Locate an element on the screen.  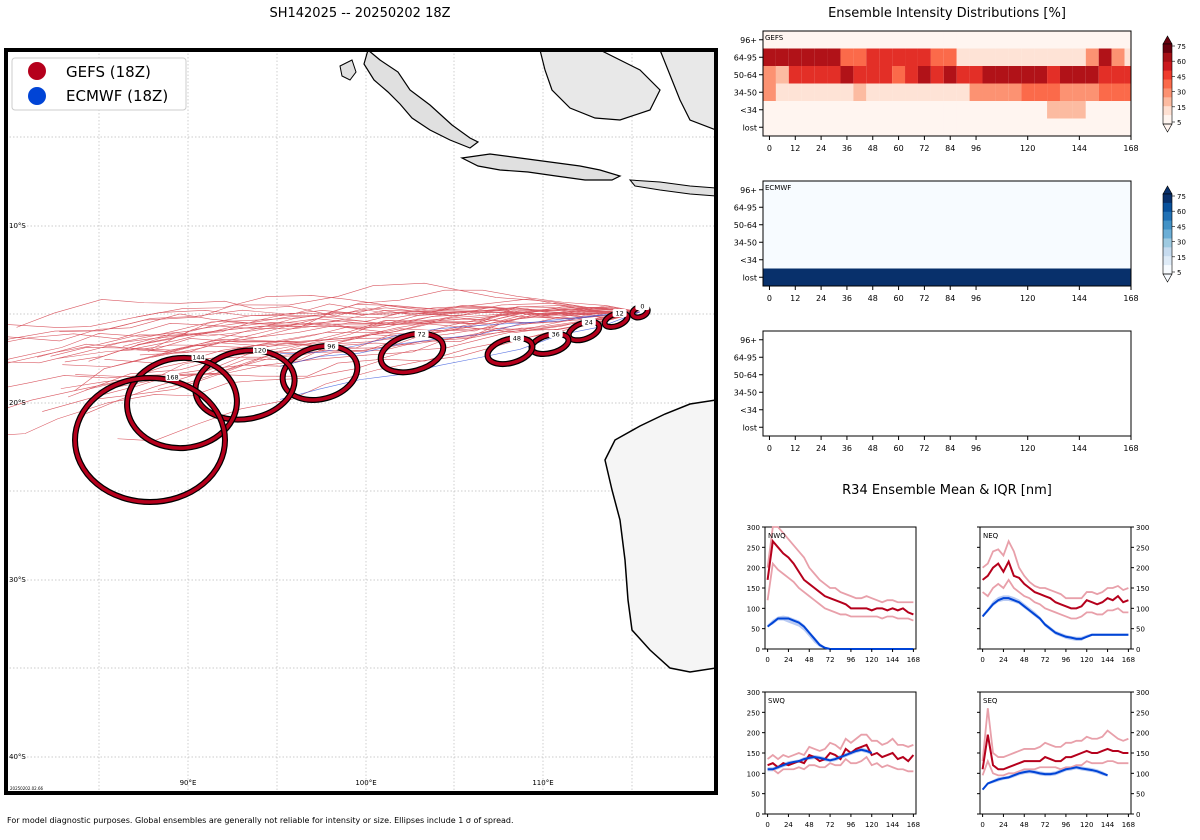
r34-y-tick-label: 200 is located at coordinates (753, 569).